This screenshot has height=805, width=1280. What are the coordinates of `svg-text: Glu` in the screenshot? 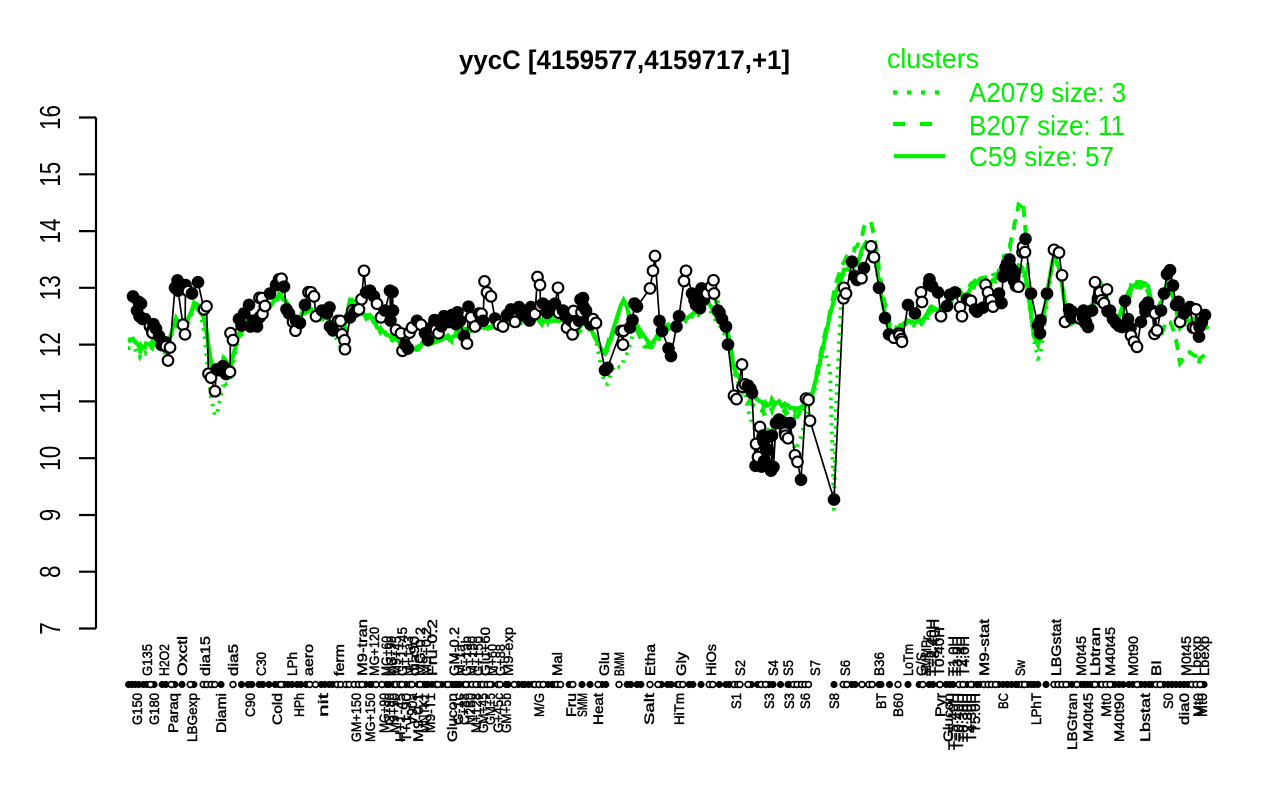 It's located at (604, 664).